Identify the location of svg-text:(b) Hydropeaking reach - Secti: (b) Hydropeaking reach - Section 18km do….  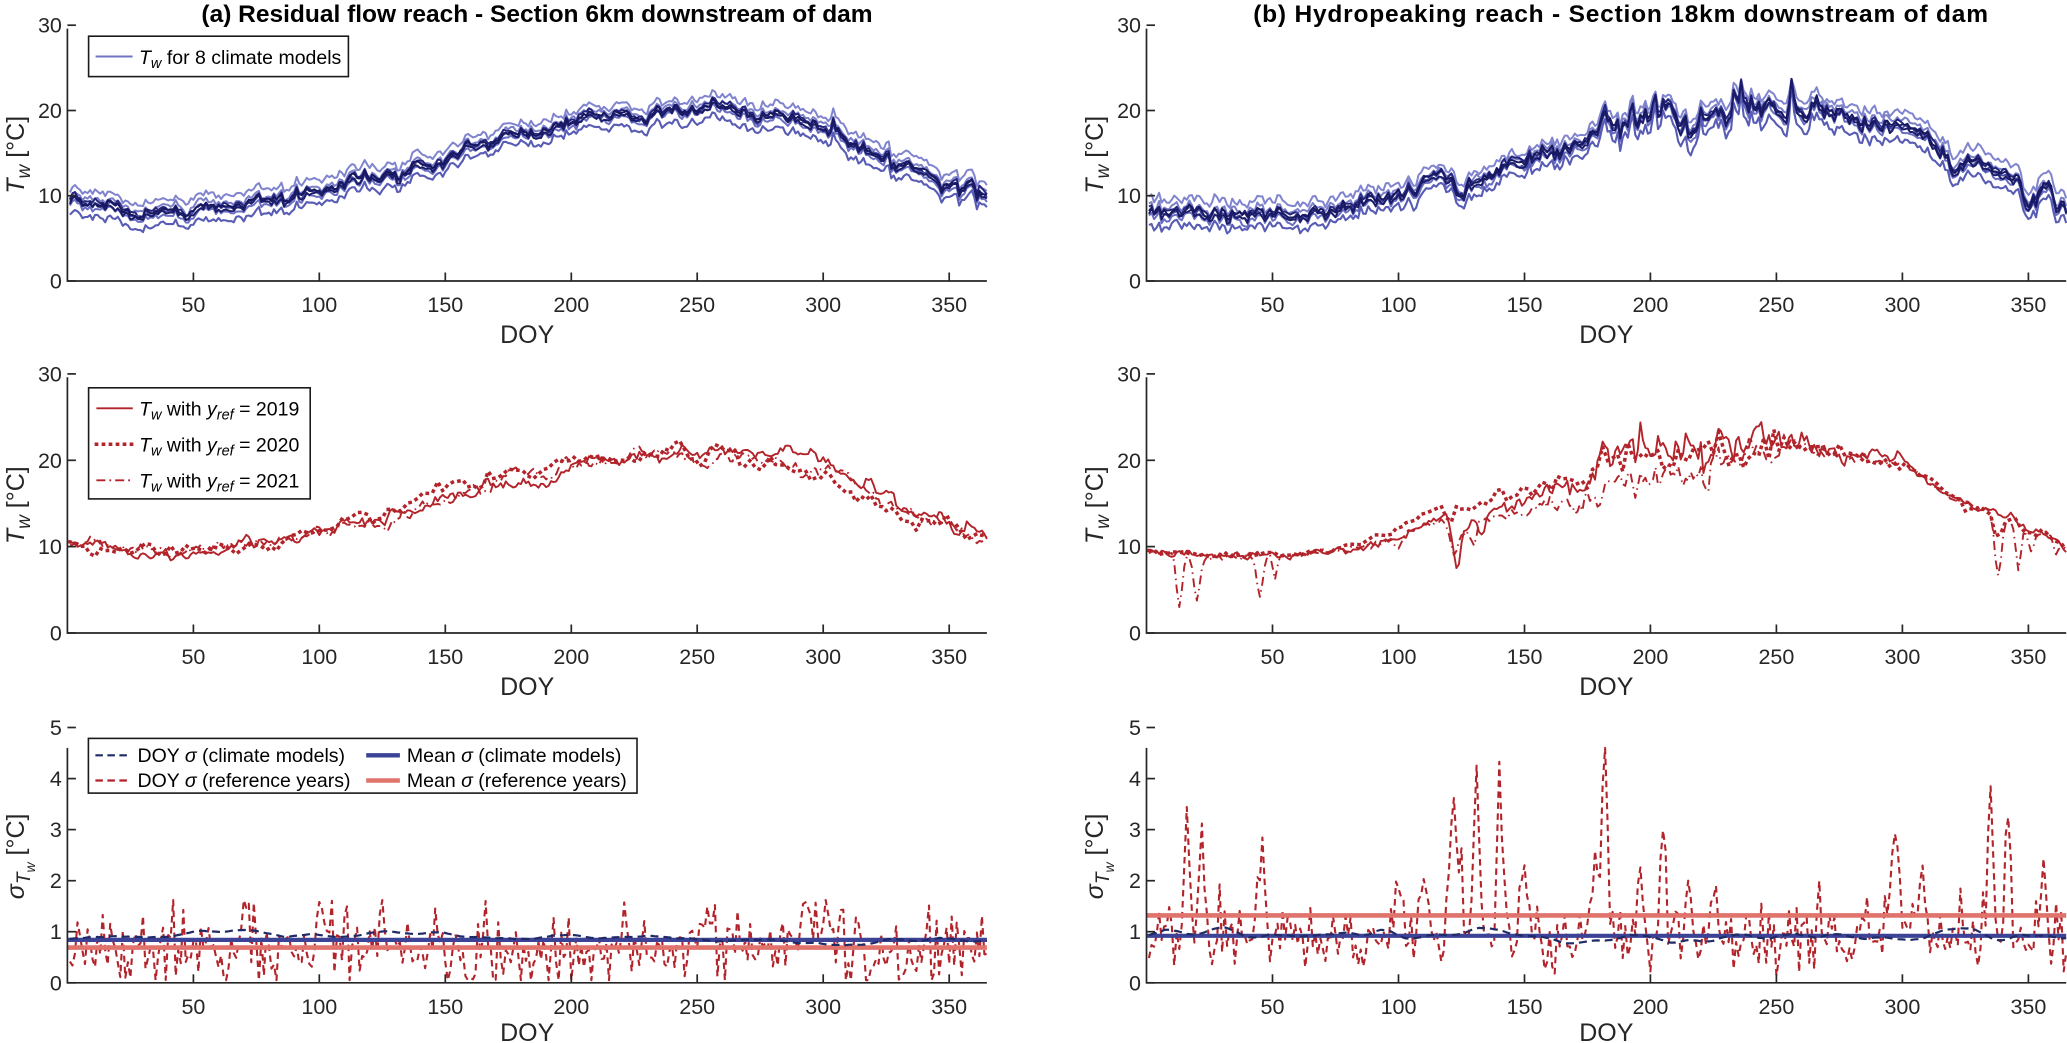
(1621, 14).